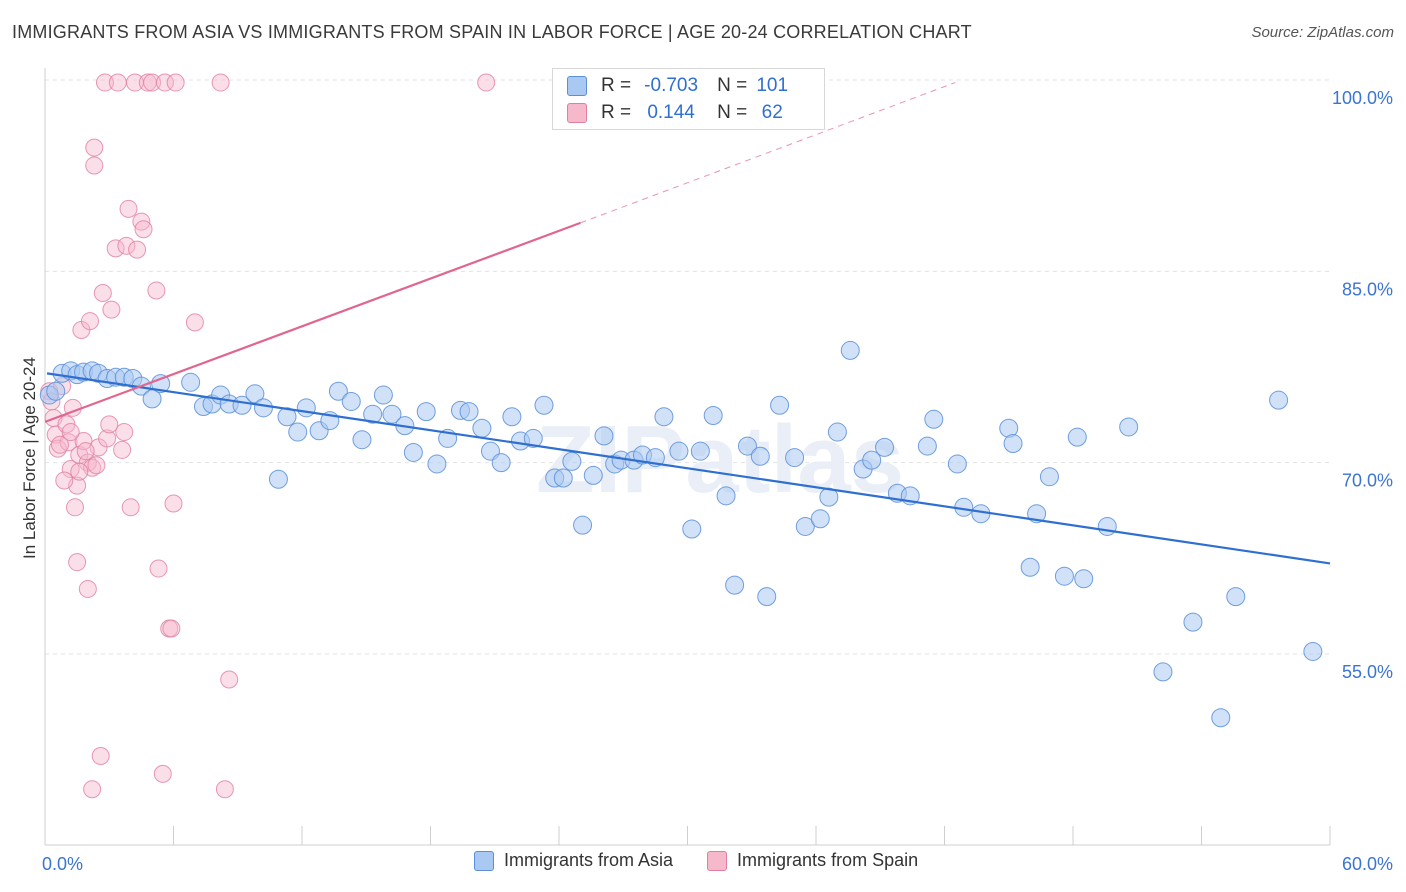 The image size is (1406, 892). Describe the element at coordinates (772, 112) in the screenshot. I see `n-value: 62` at that location.